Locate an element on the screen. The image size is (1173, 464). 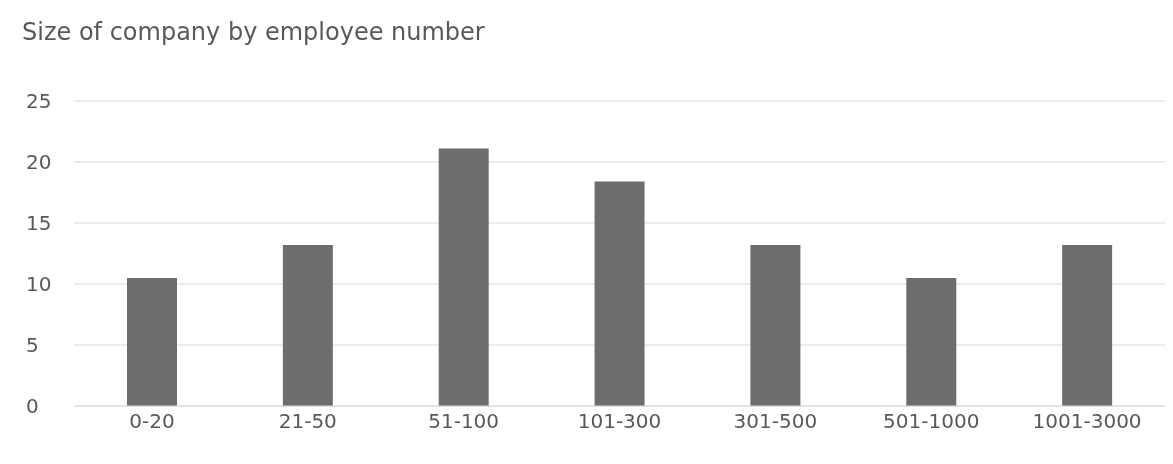
y-tick-label: 20 is located at coordinates (39, 162).